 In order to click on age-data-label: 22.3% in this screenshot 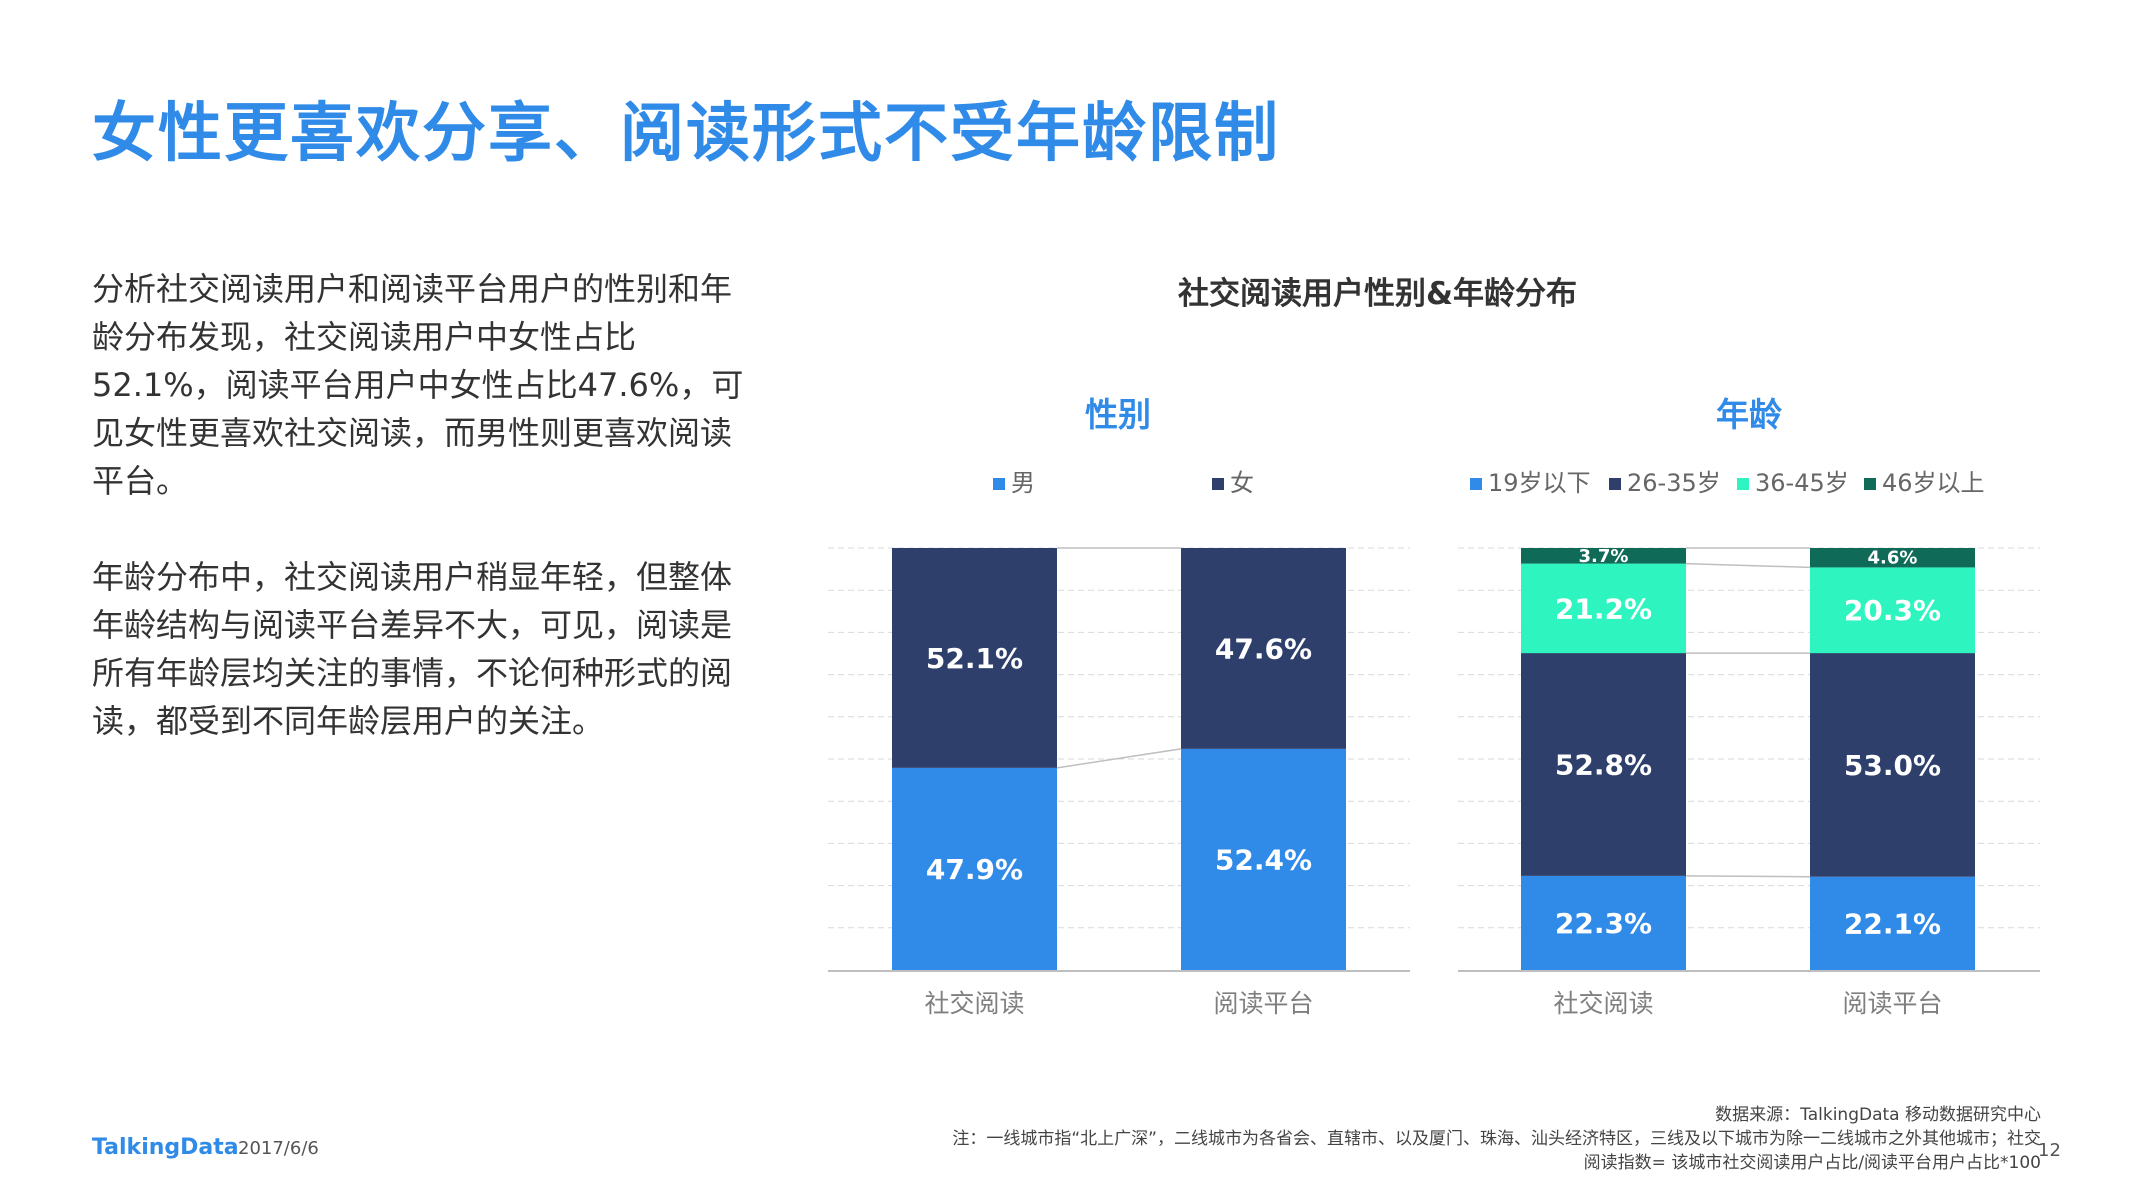, I will do `click(1603, 923)`.